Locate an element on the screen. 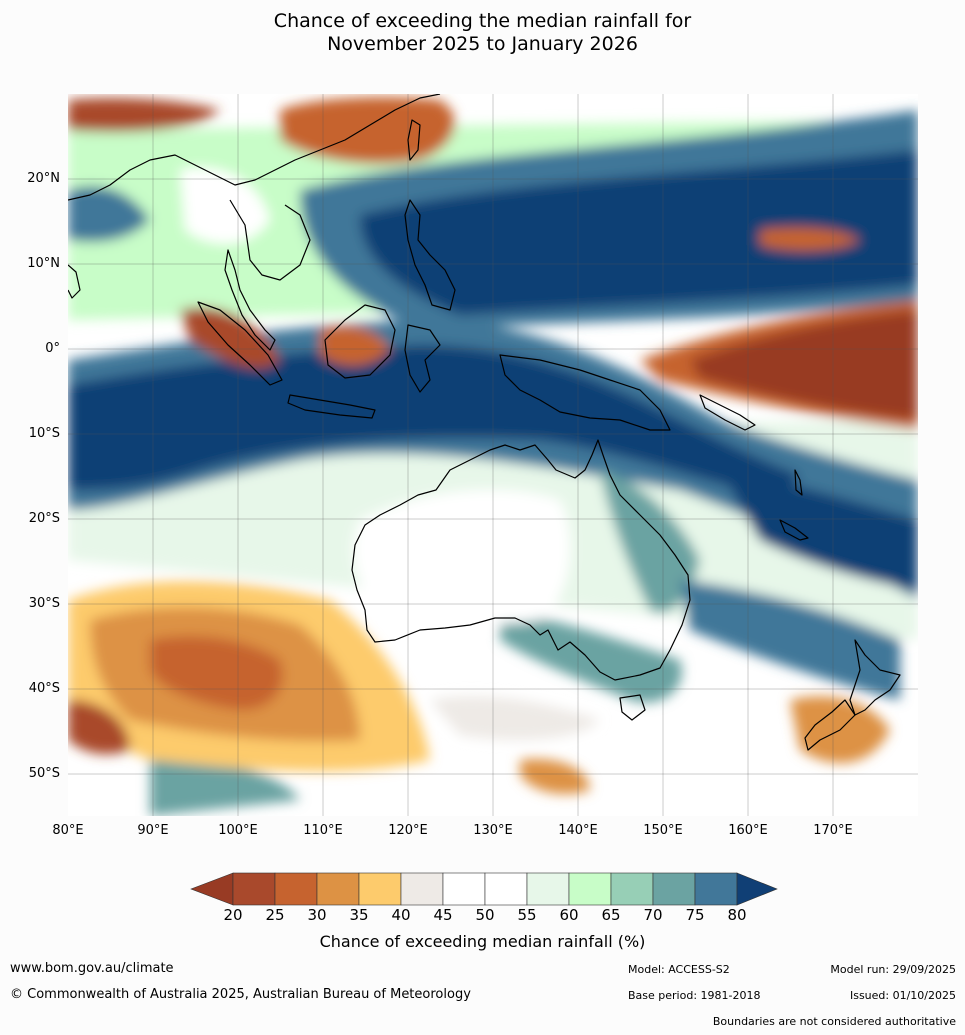  region-dry-south-china-sea is located at coordinates (367, 130).